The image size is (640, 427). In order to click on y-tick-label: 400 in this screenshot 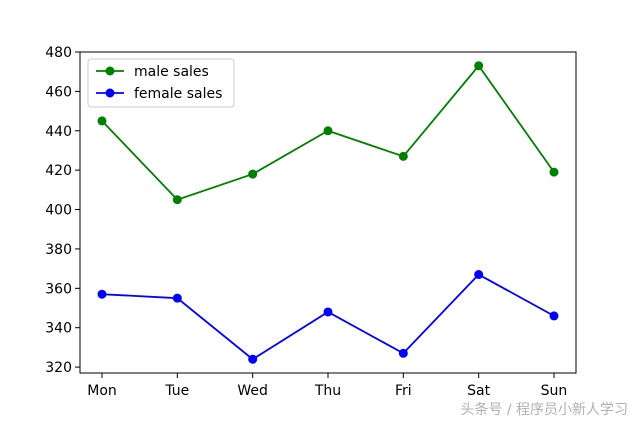, I will do `click(58, 211)`.